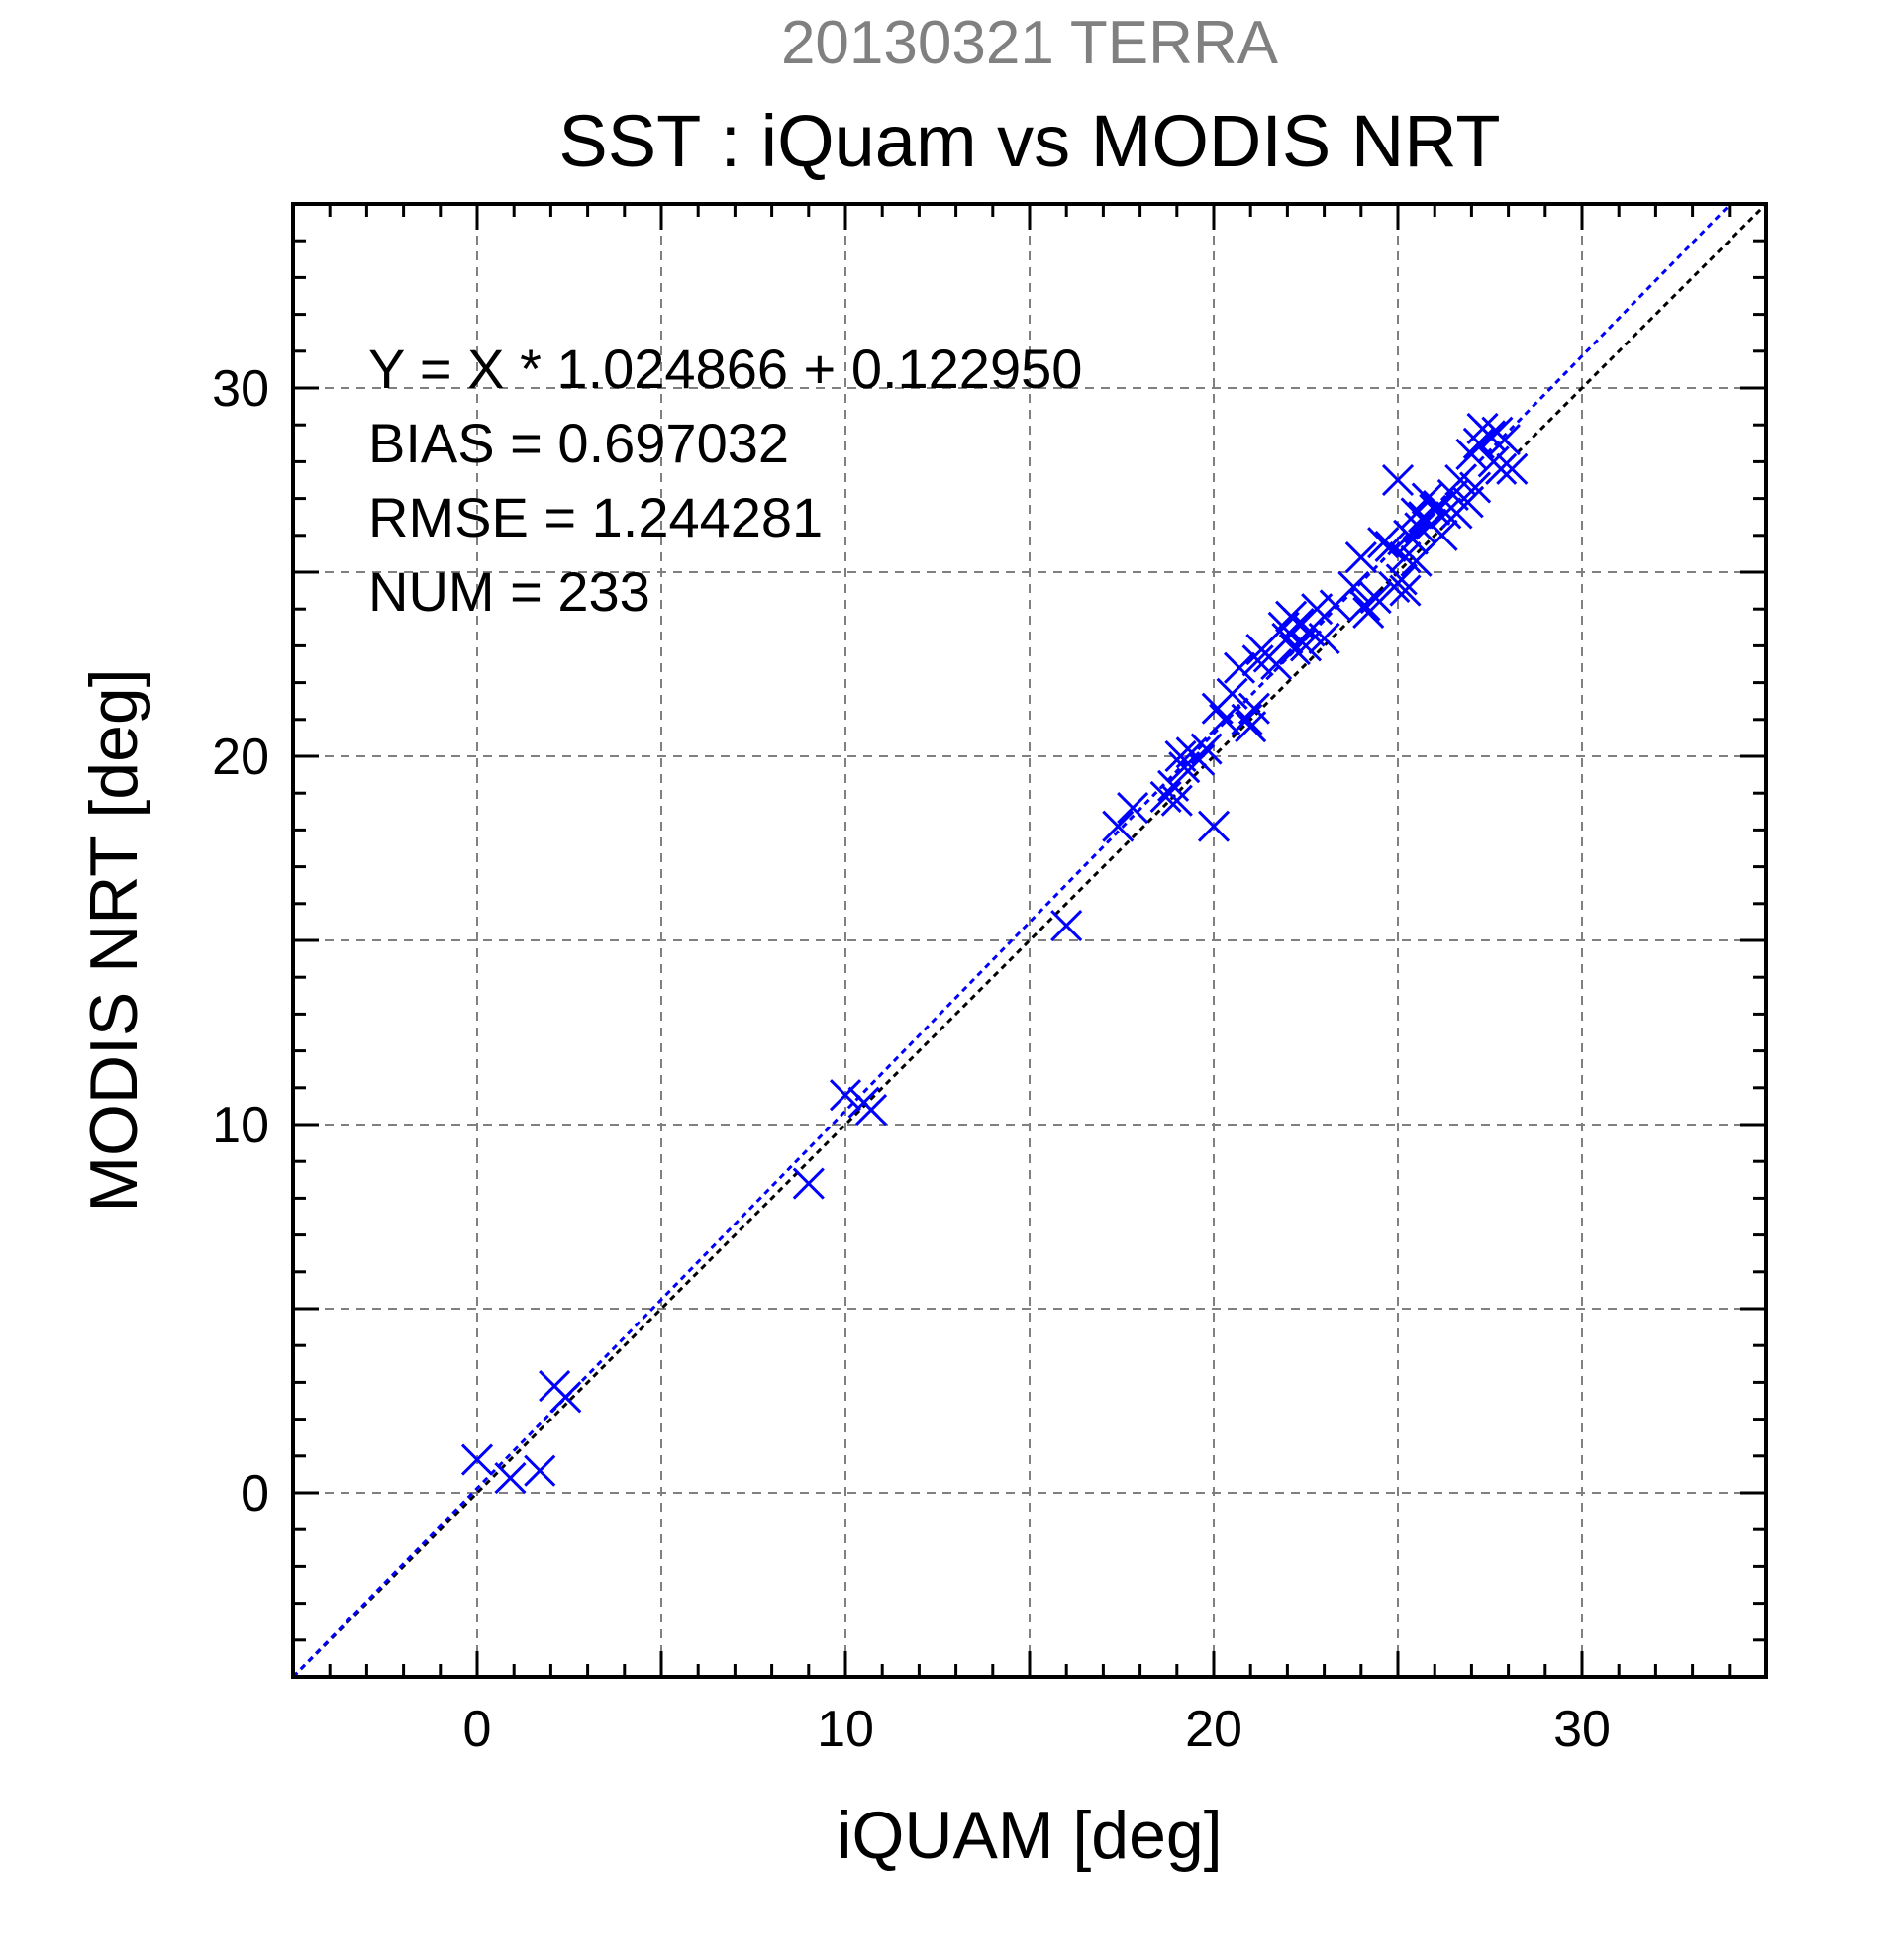 The image size is (1881, 1960). What do you see at coordinates (579, 443) in the screenshot?
I see `bias-value: BIAS = 0.697032` at bounding box center [579, 443].